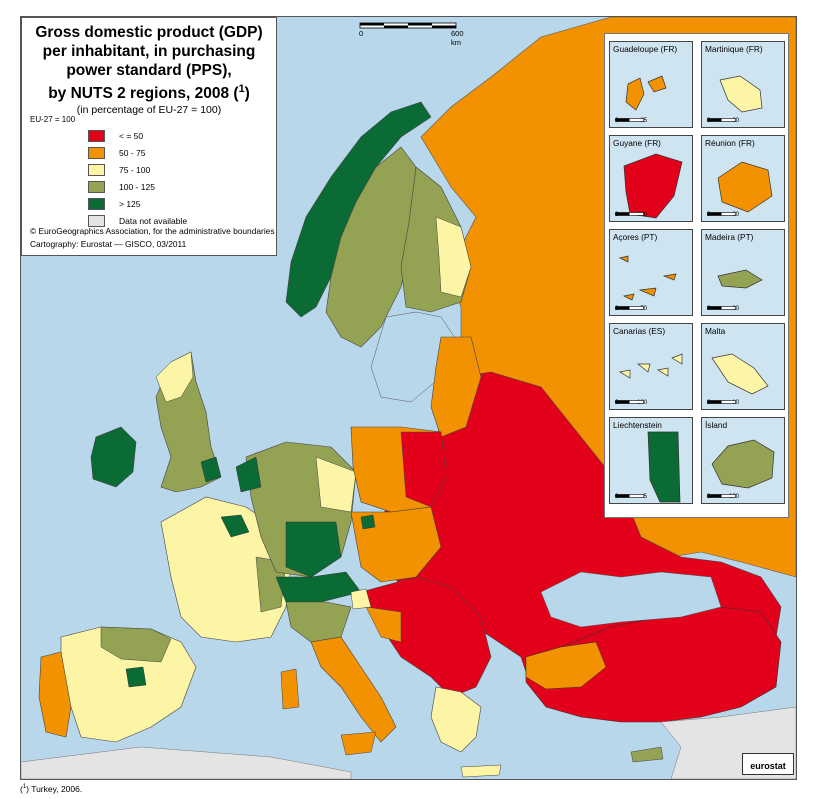 This screenshot has height=799, width=817. I want to click on legend-row: < = 50, so click(115, 135).